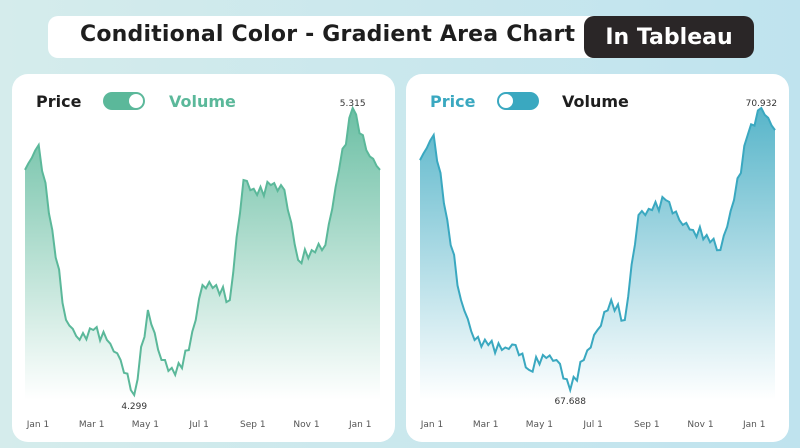  Describe the element at coordinates (353, 104) in the screenshot. I see `max-label: 5.315` at that location.